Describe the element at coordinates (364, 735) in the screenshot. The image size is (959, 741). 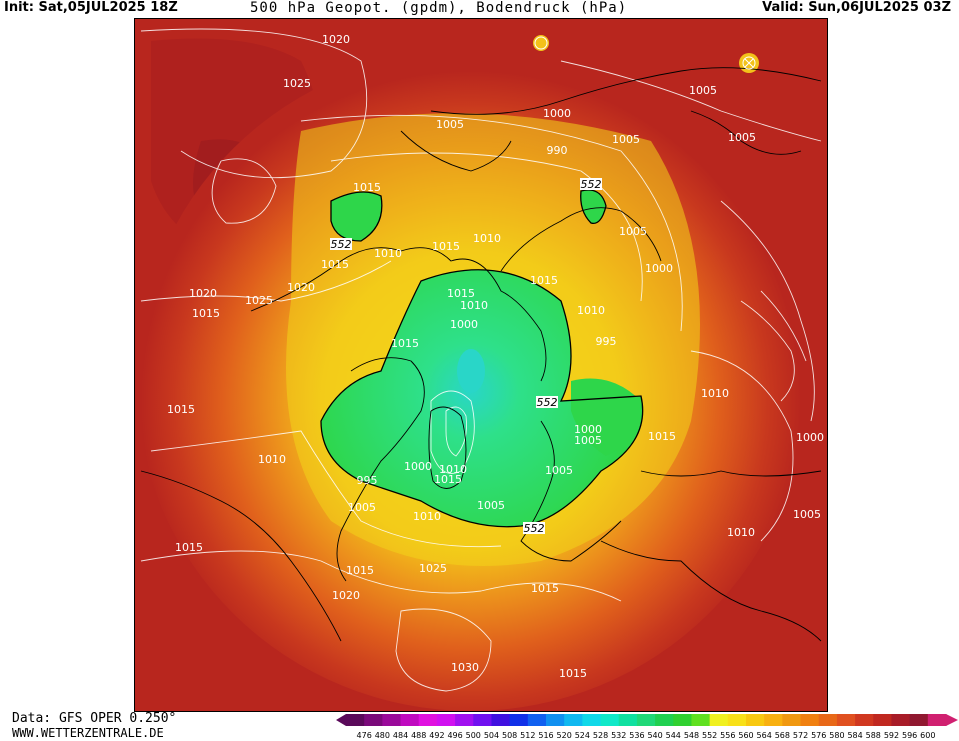
I see `legend-tick-label: 476` at that location.